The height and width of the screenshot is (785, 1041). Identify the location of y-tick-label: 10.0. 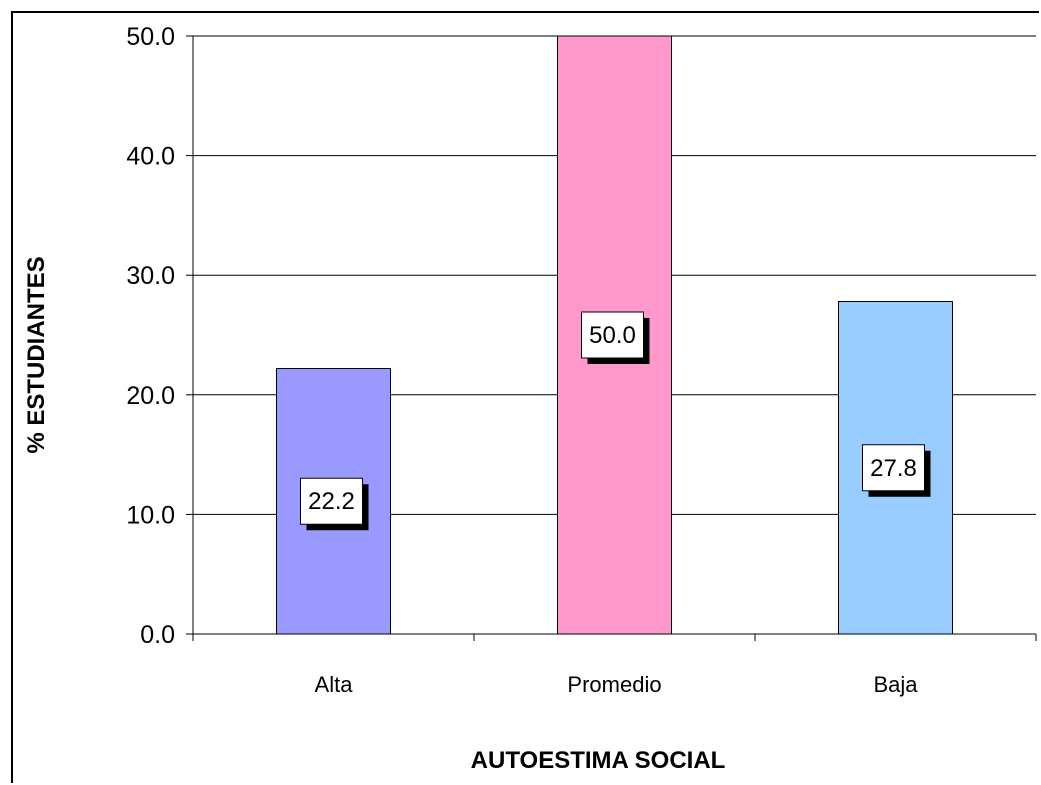
(150, 515).